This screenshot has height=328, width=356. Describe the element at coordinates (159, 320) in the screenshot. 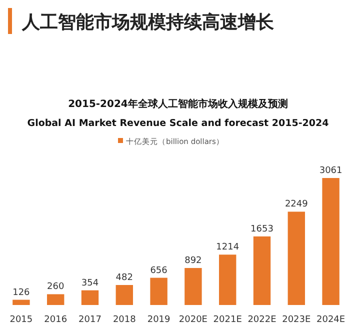

I see `x-tick-label: 2019` at that location.